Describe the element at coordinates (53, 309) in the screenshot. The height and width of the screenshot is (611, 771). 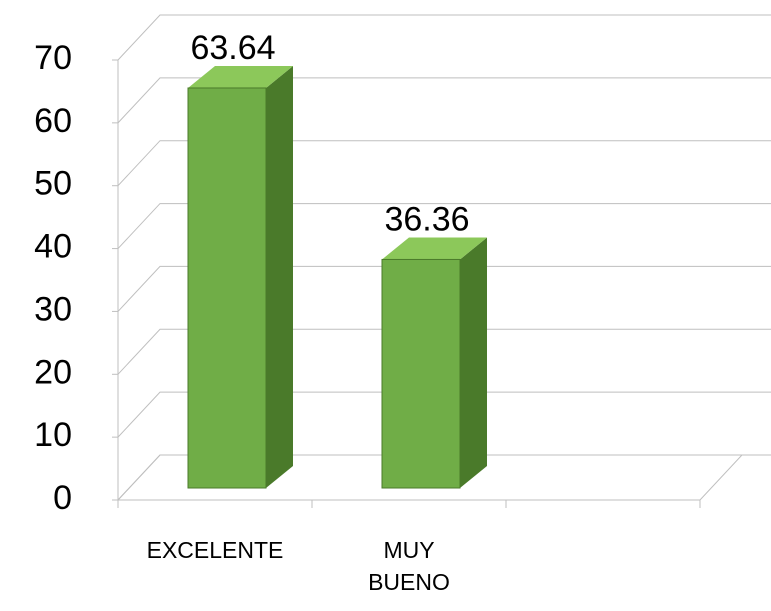
I see `y-tick-label: 30` at that location.